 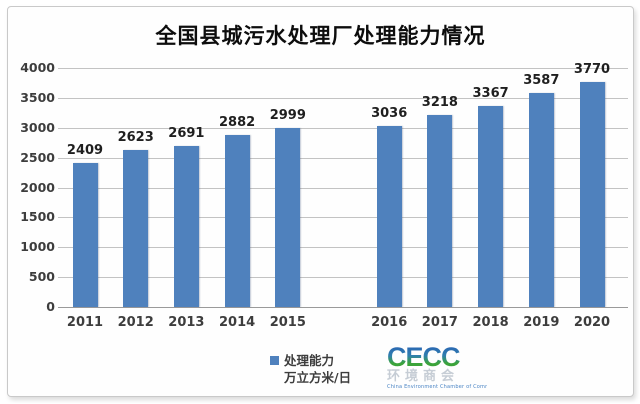 I want to click on bar-value-2013: 2691, so click(x=186, y=134).